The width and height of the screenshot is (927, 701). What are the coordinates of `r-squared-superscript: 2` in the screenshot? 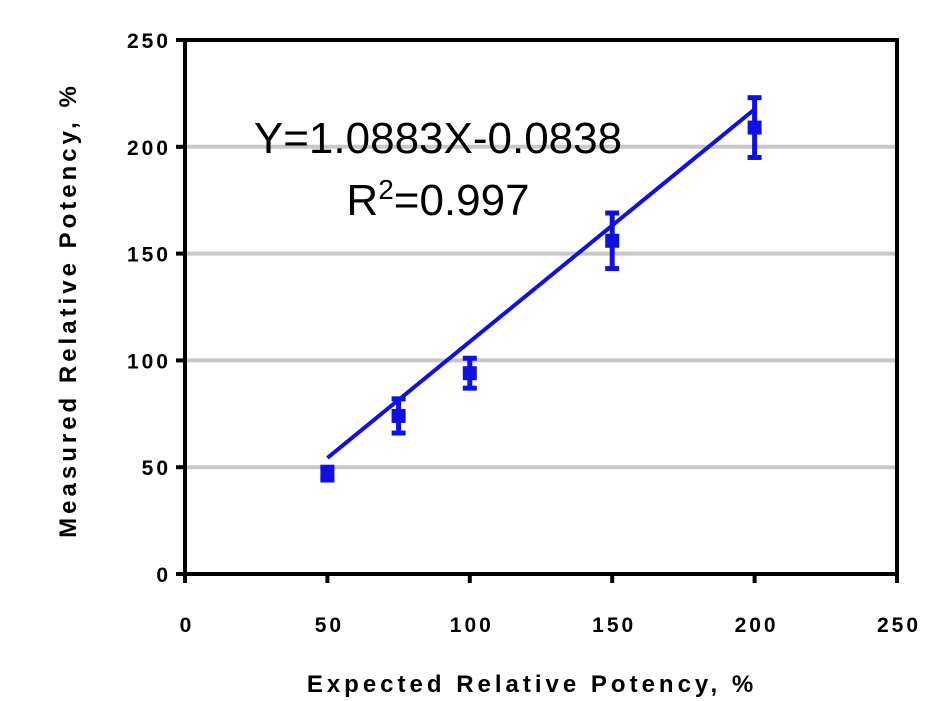 It's located at (386, 189).